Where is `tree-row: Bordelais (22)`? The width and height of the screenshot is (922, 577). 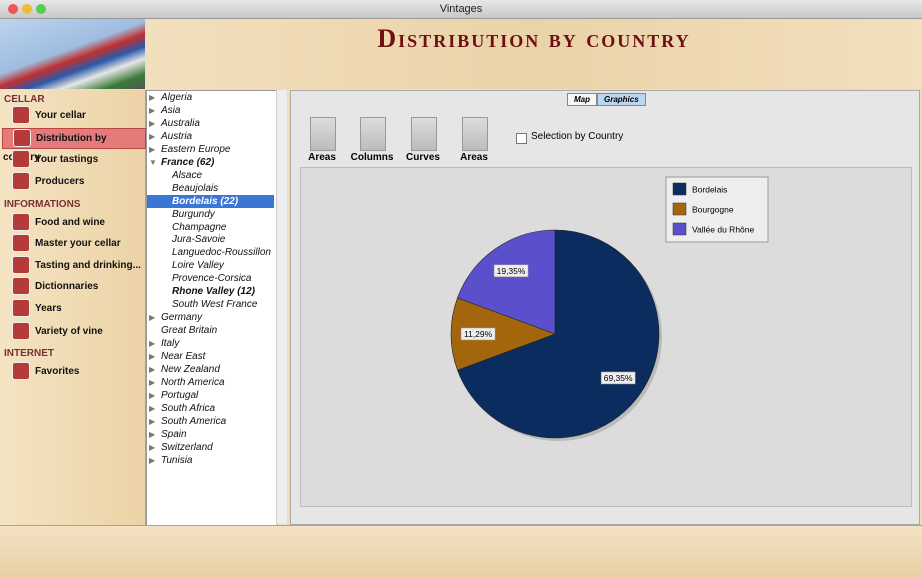 tree-row: Bordelais (22) is located at coordinates (210, 201).